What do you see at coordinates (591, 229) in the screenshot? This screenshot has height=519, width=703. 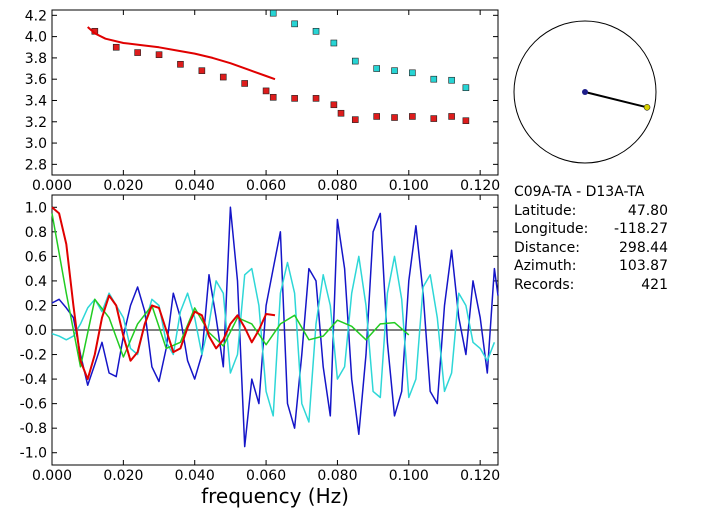 I see `info-row-longitude: Longitude: -118.27` at bounding box center [591, 229].